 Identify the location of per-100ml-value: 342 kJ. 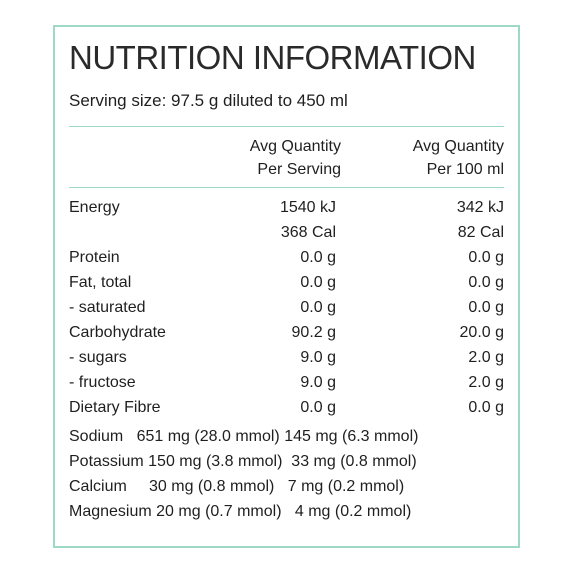
(480, 207).